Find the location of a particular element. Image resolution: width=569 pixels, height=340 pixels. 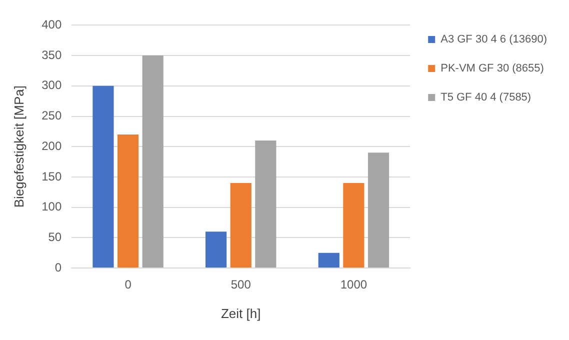

y-tick-label: 300 is located at coordinates (52, 85).